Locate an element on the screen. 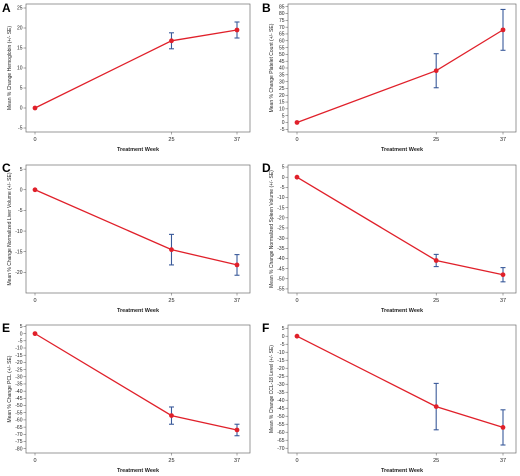 This screenshot has width=520, height=476. y-tick-label: 25 is located at coordinates (20, 9).